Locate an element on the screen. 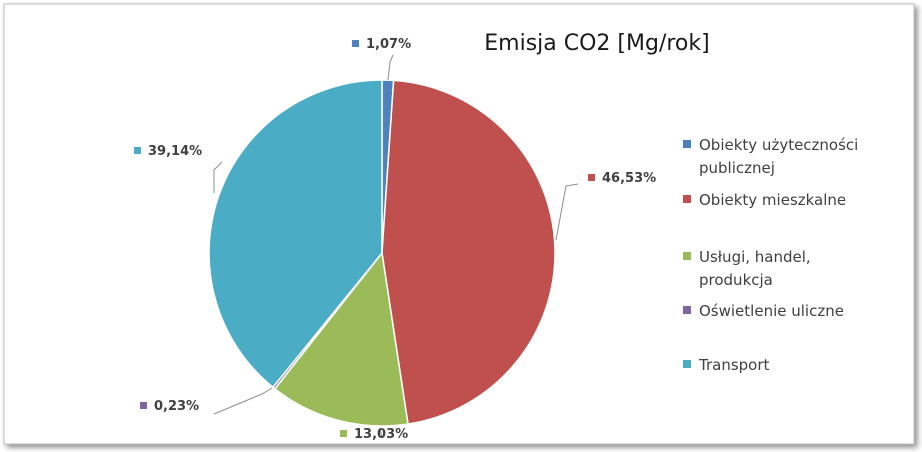 This screenshot has width=922, height=452. data-label-2: 46,53% is located at coordinates (629, 178).